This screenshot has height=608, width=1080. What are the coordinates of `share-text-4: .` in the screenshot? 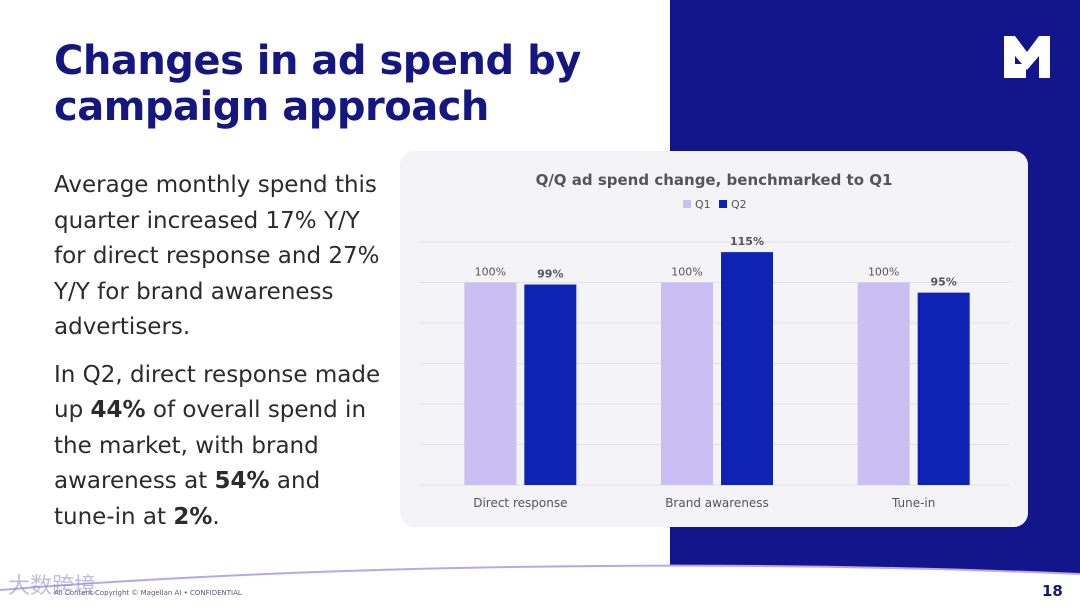 It's located at (216, 516).